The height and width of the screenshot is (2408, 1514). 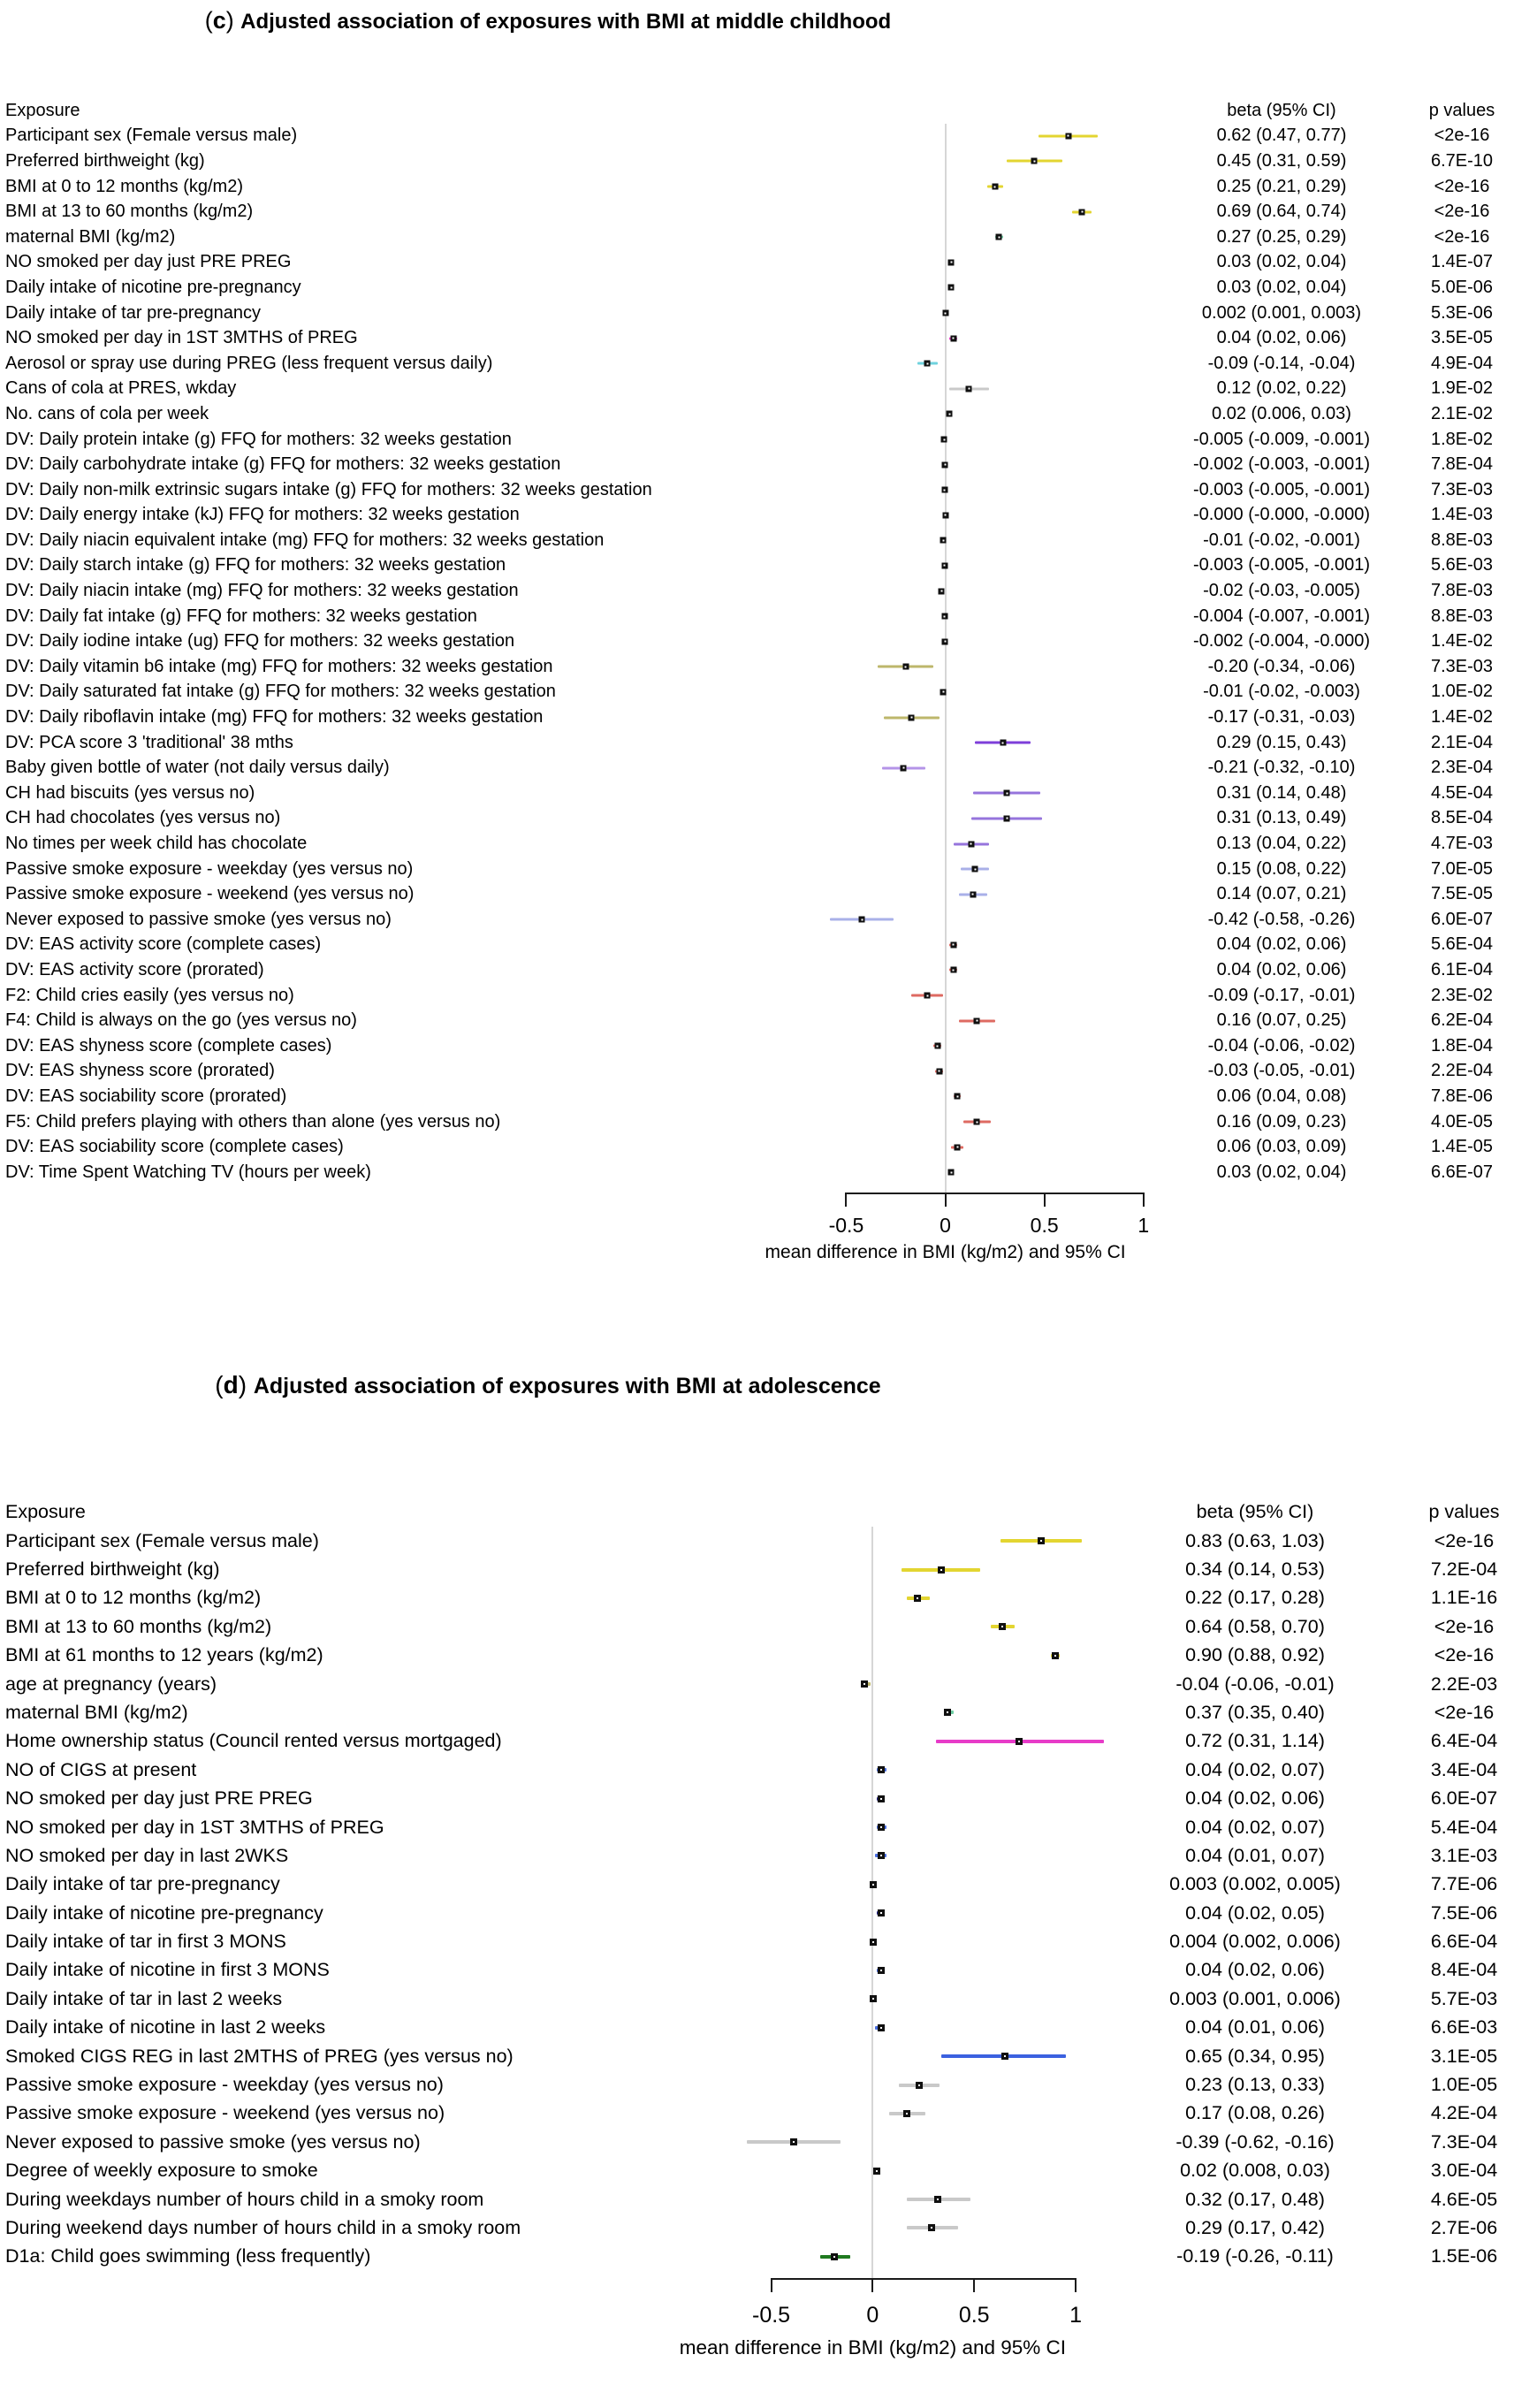 What do you see at coordinates (1462, 591) in the screenshot?
I see `p-value: 7.8E-03` at bounding box center [1462, 591].